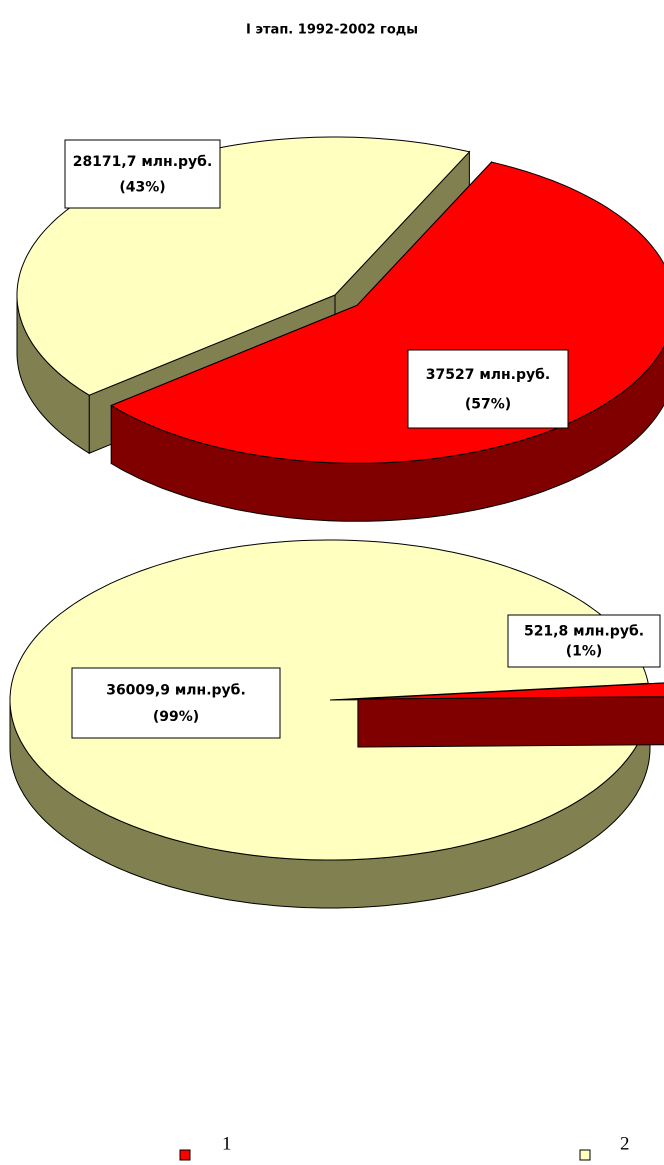 The height and width of the screenshot is (1165, 664). Describe the element at coordinates (176, 690) in the screenshot. I see `value-label: 36009,9 млн.руб.` at that location.